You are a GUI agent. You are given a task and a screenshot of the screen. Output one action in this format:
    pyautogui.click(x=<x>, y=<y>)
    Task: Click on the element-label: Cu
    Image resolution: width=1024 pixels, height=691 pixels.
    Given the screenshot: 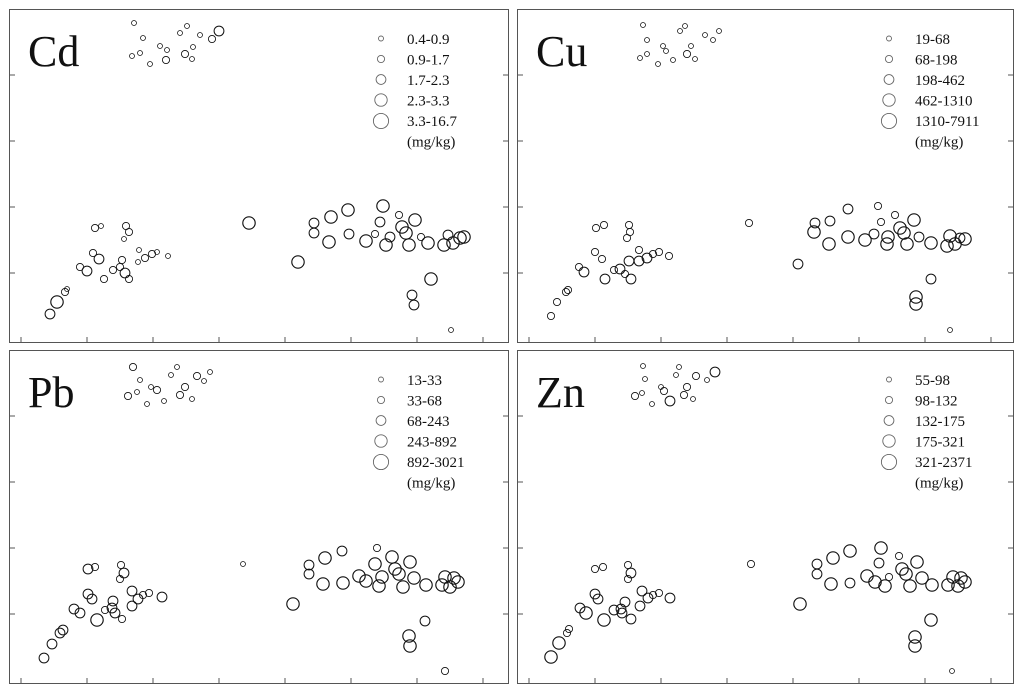 What is the action you would take?
    pyautogui.click(x=561, y=51)
    